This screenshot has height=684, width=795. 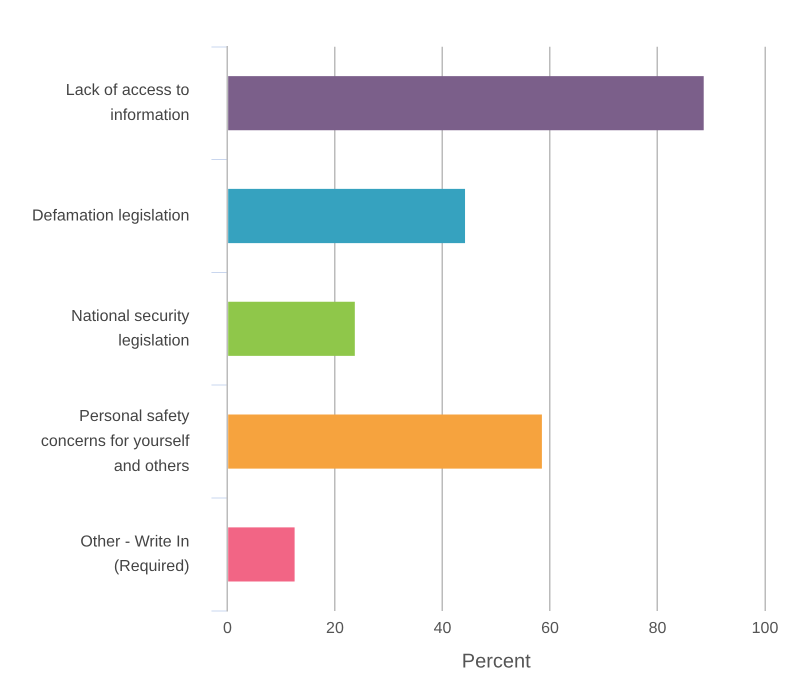 I want to click on x-tick-label: 20, so click(x=335, y=628).